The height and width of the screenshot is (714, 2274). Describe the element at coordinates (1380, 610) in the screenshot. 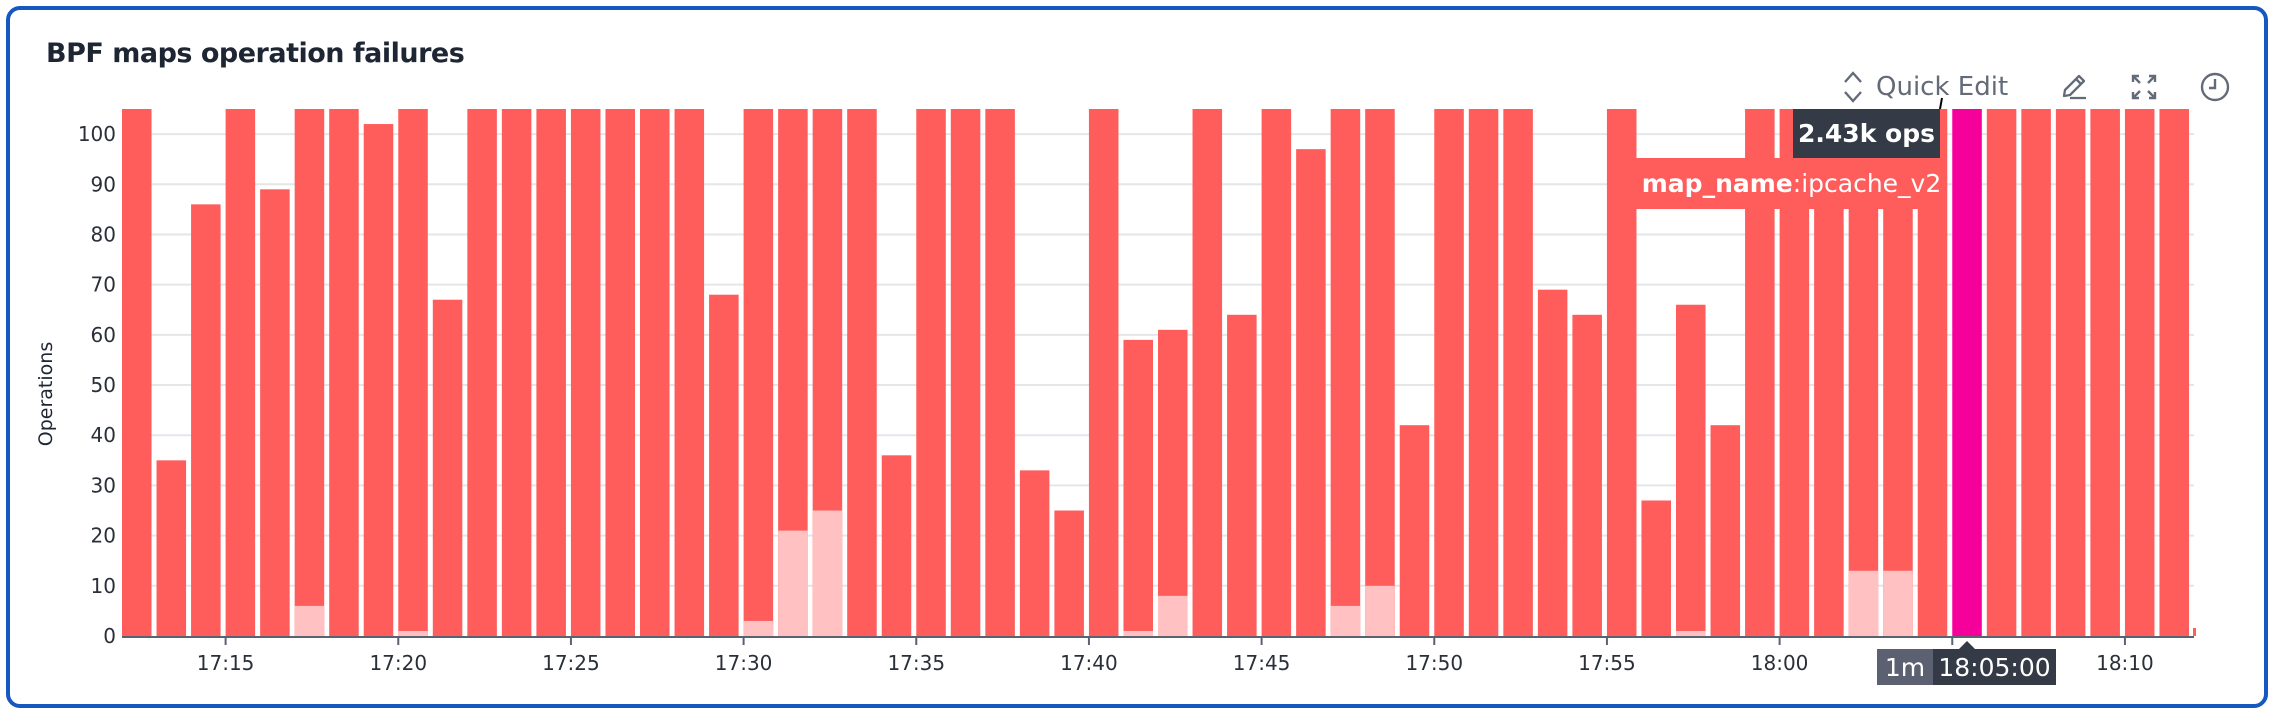

I see `bar-light-17:48` at that location.